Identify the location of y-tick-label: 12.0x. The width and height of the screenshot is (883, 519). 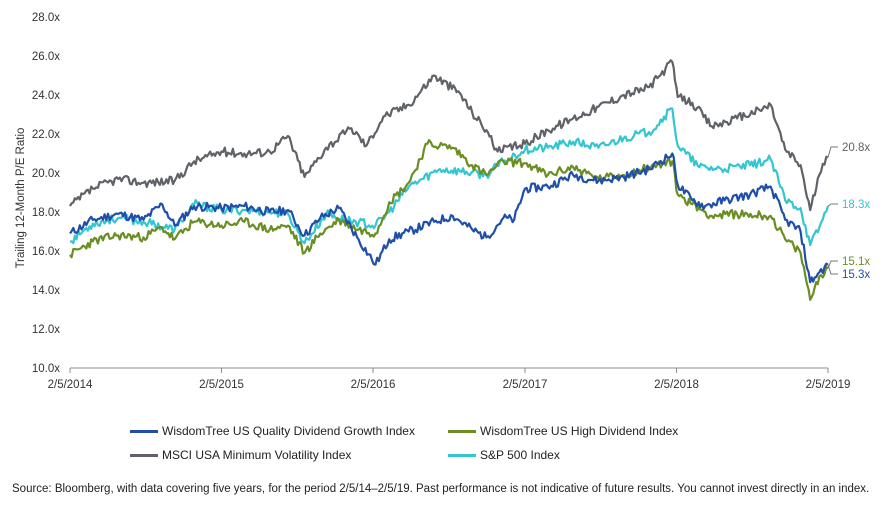
(46, 330).